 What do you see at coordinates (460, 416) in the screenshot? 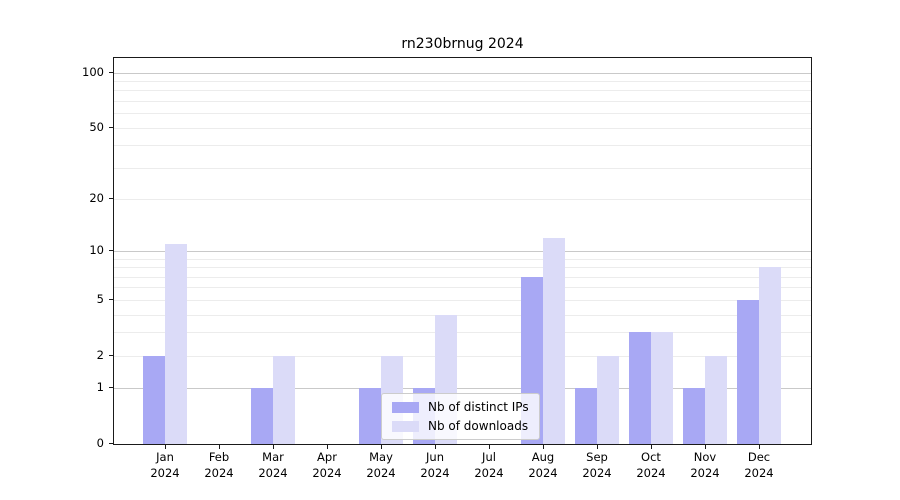
I see `legend: Nb of distinct IPs Nb of downloads` at bounding box center [460, 416].